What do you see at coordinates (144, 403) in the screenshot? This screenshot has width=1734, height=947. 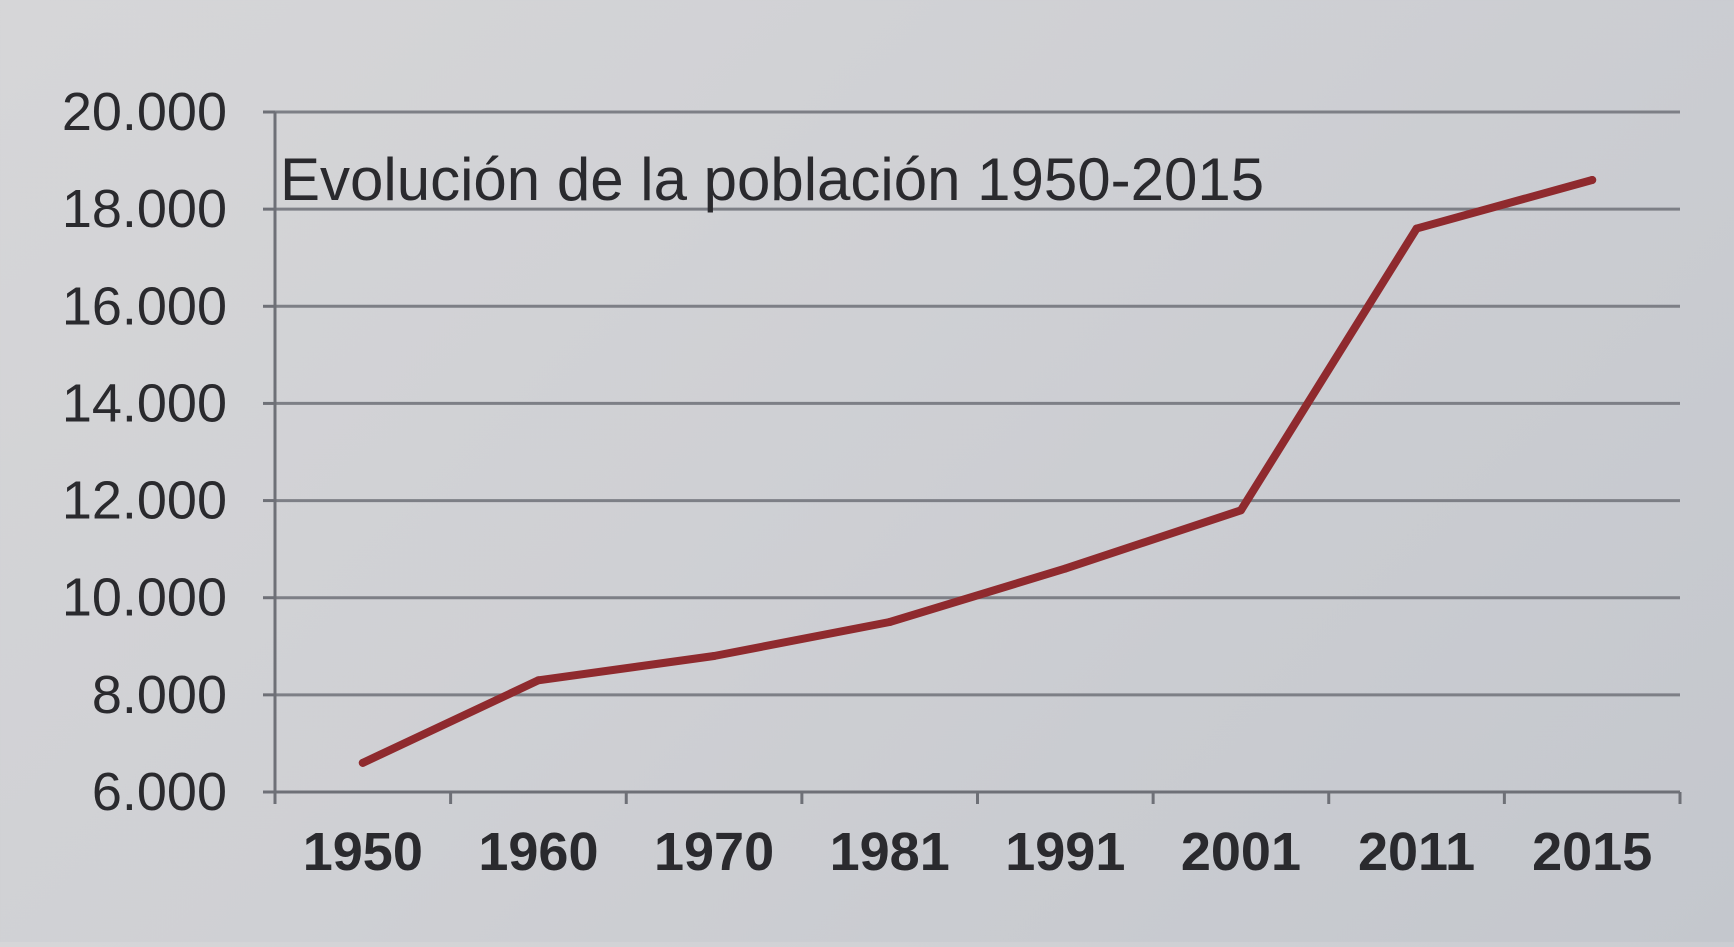 I see `y-tick-label: 14.000` at bounding box center [144, 403].